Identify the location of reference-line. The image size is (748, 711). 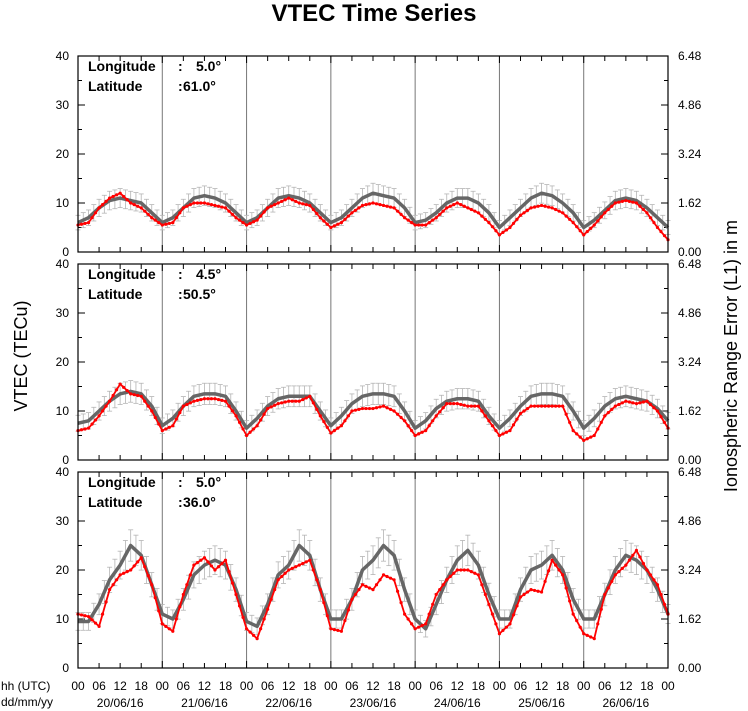
(374, 587).